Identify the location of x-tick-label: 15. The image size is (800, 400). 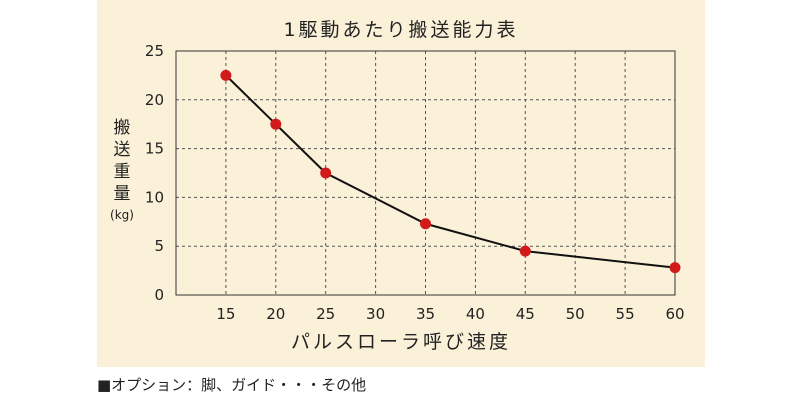
(225, 314).